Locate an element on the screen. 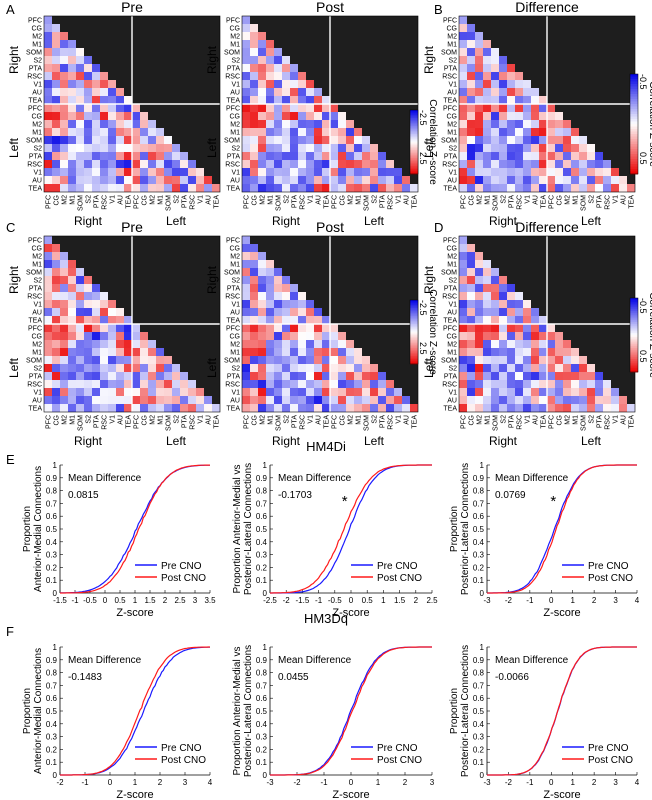 This screenshot has width=652, height=800. x-tick-label: -2 is located at coordinates (509, 600).